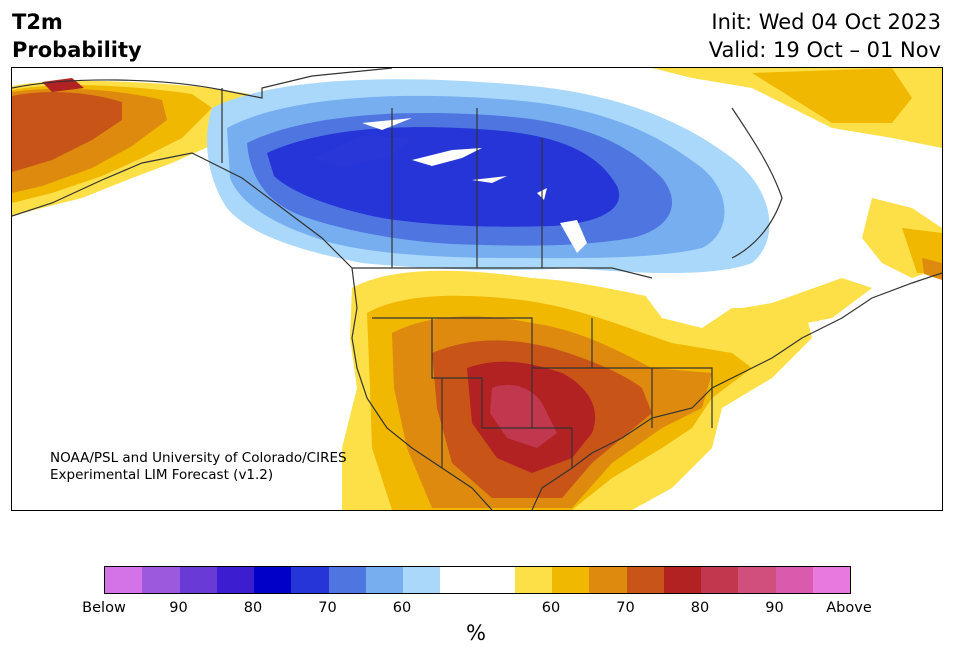  I want to click on credit-line-2: Experimental LIM Forecast (v1.2), so click(162, 475).